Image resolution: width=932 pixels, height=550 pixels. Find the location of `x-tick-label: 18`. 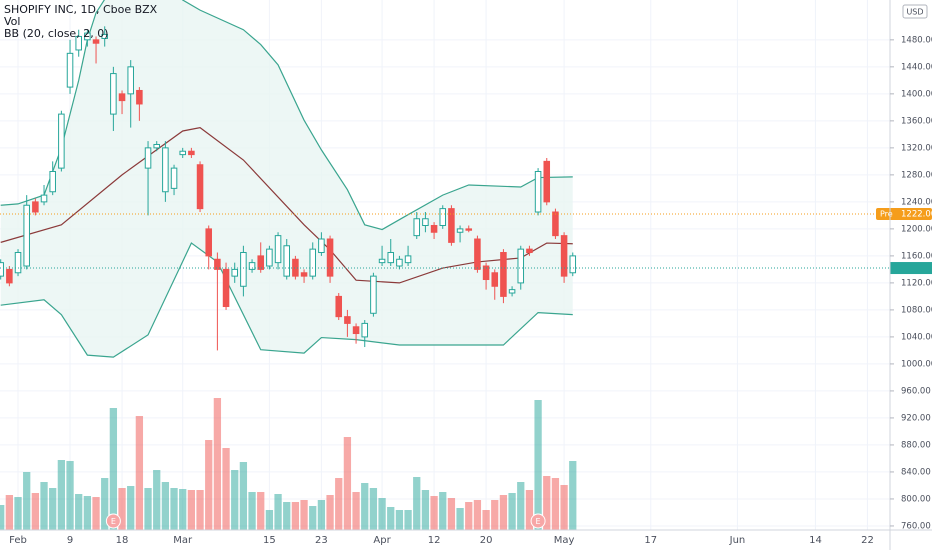

x-tick-label: 18 is located at coordinates (122, 540).